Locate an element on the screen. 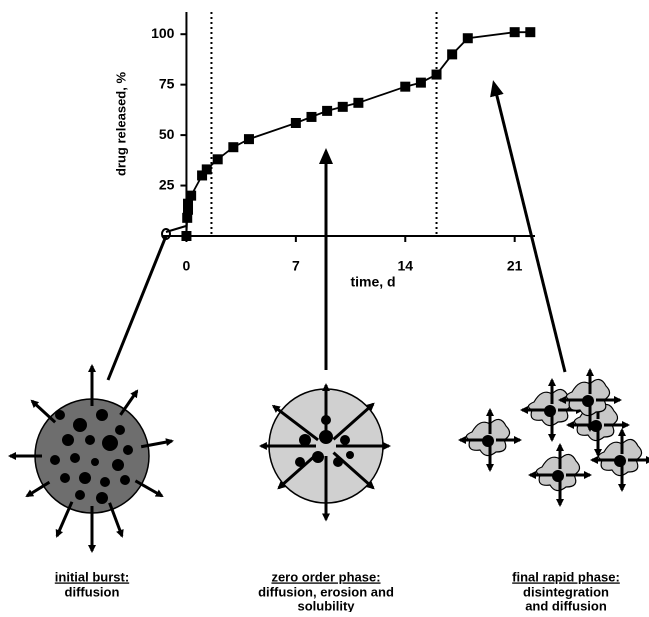 The height and width of the screenshot is (617, 649). y-tick-label: 100 is located at coordinates (163, 33).